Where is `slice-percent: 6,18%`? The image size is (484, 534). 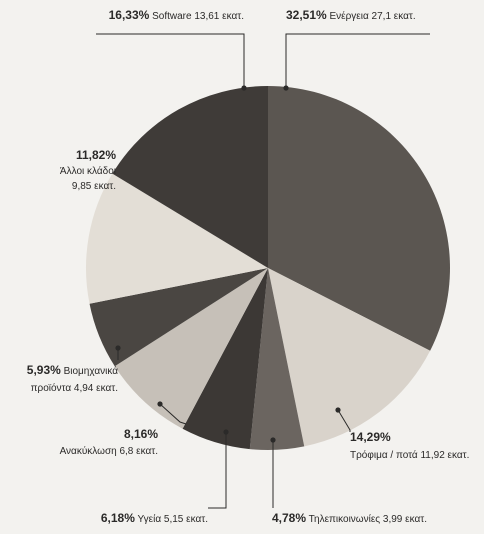
slice-percent: 6,18% is located at coordinates (118, 518).